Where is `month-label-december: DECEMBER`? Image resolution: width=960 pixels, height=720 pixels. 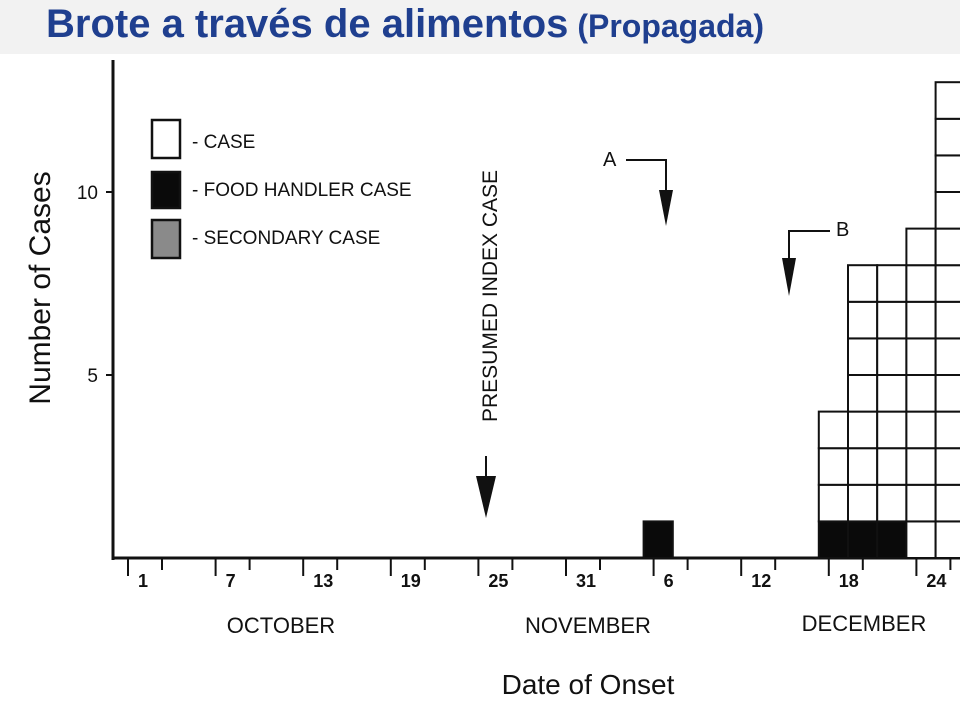 month-label-december: DECEMBER is located at coordinates (864, 623).